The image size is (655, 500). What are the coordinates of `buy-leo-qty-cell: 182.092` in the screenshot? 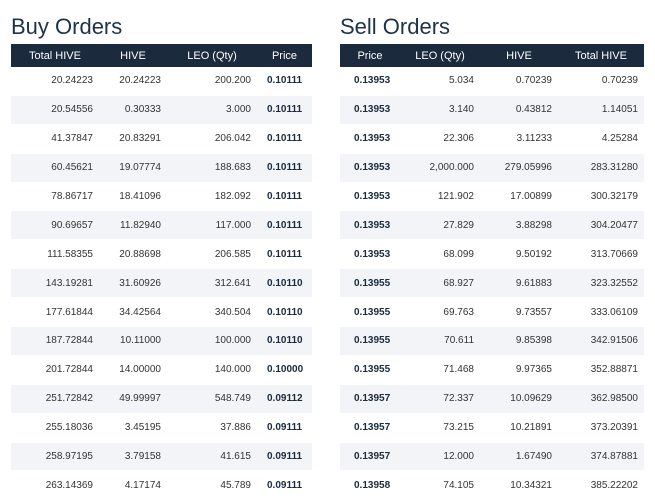 It's located at (212, 197).